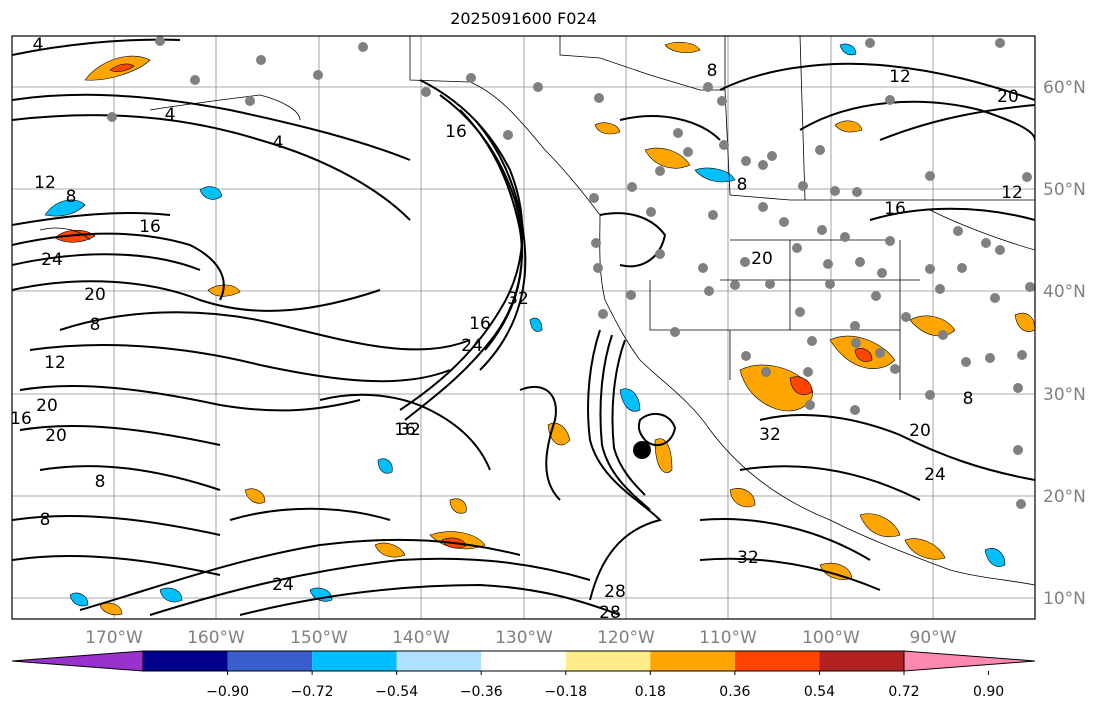  I want to click on colorbar-extend-high, so click(969, 661).